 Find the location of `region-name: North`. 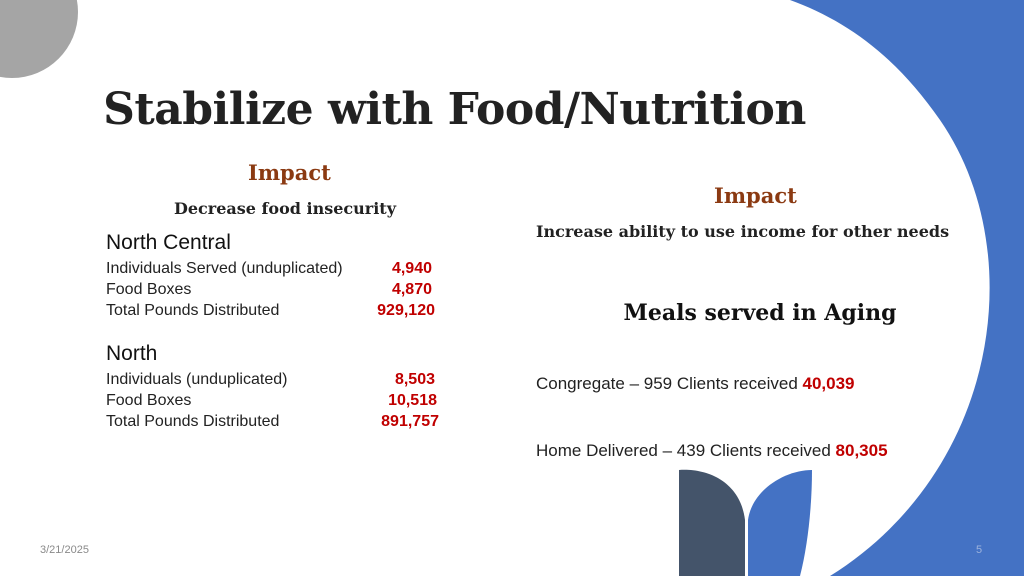

region-name: North is located at coordinates (132, 353).